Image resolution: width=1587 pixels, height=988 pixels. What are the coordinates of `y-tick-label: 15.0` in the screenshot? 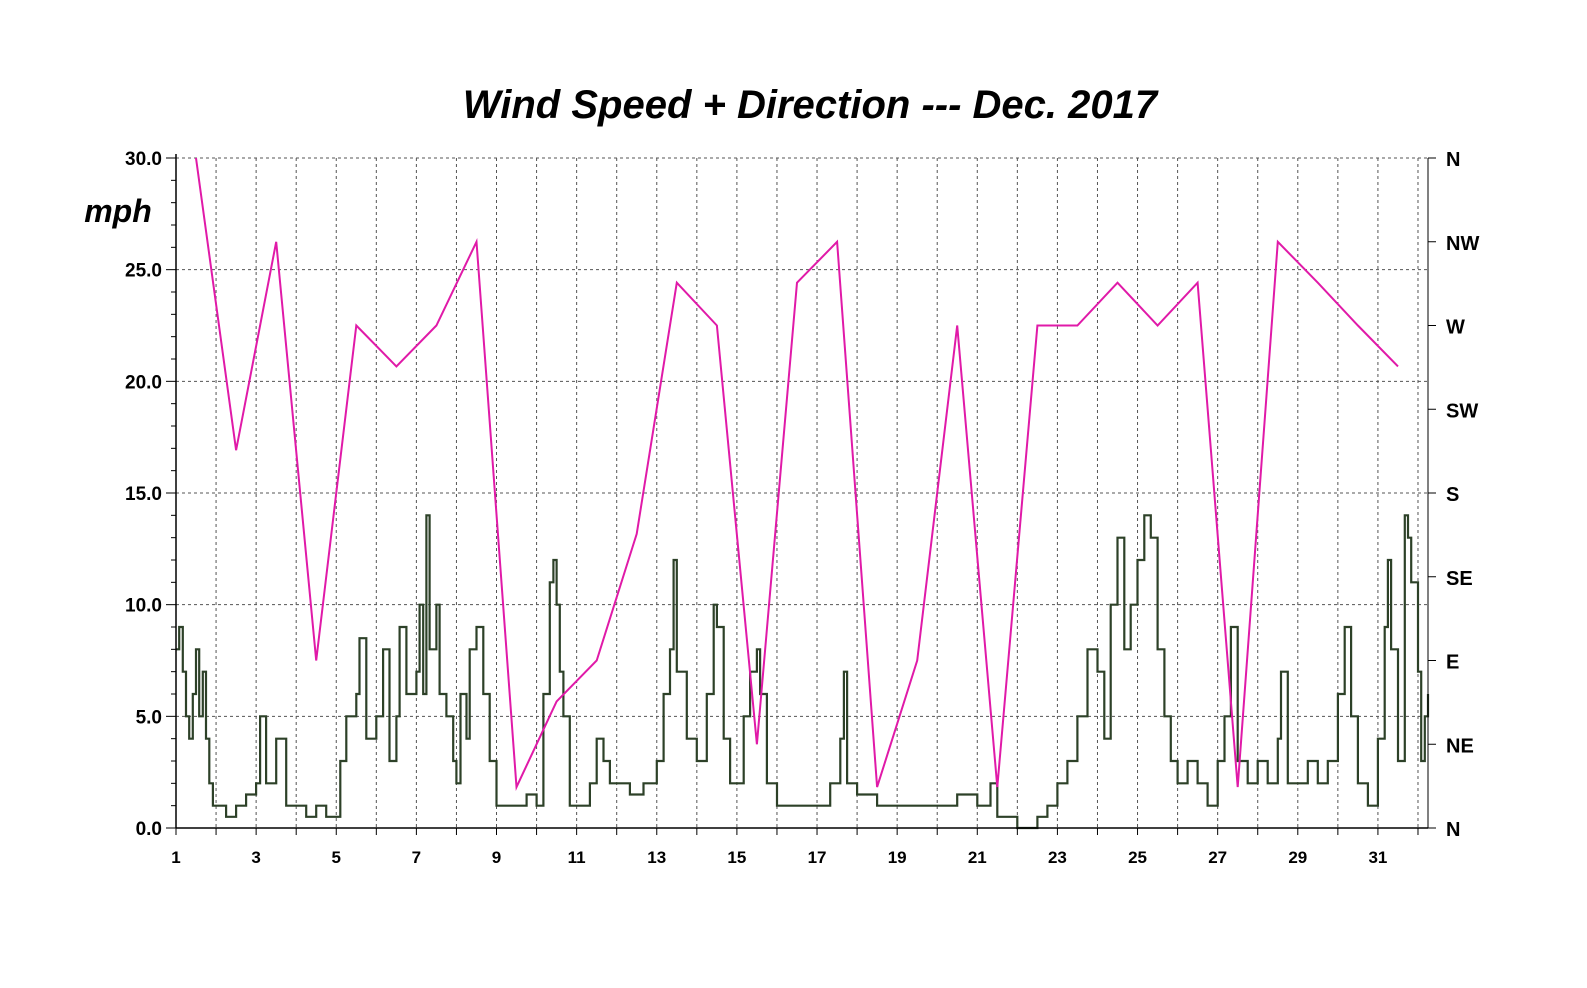 It's located at (143, 494).